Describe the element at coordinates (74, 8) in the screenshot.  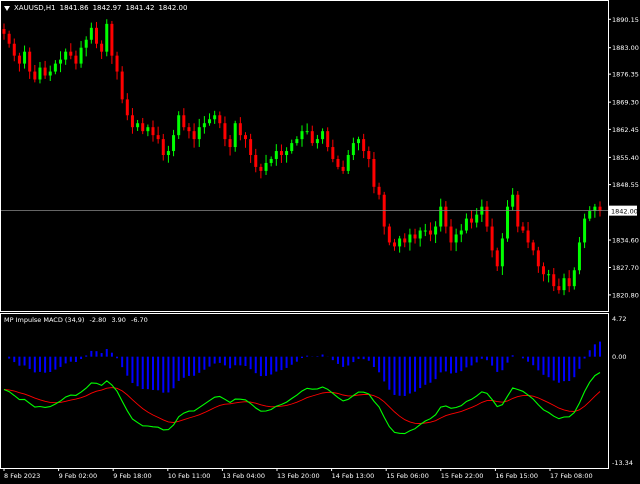
I see `ohlc-open: 1841.86` at that location.